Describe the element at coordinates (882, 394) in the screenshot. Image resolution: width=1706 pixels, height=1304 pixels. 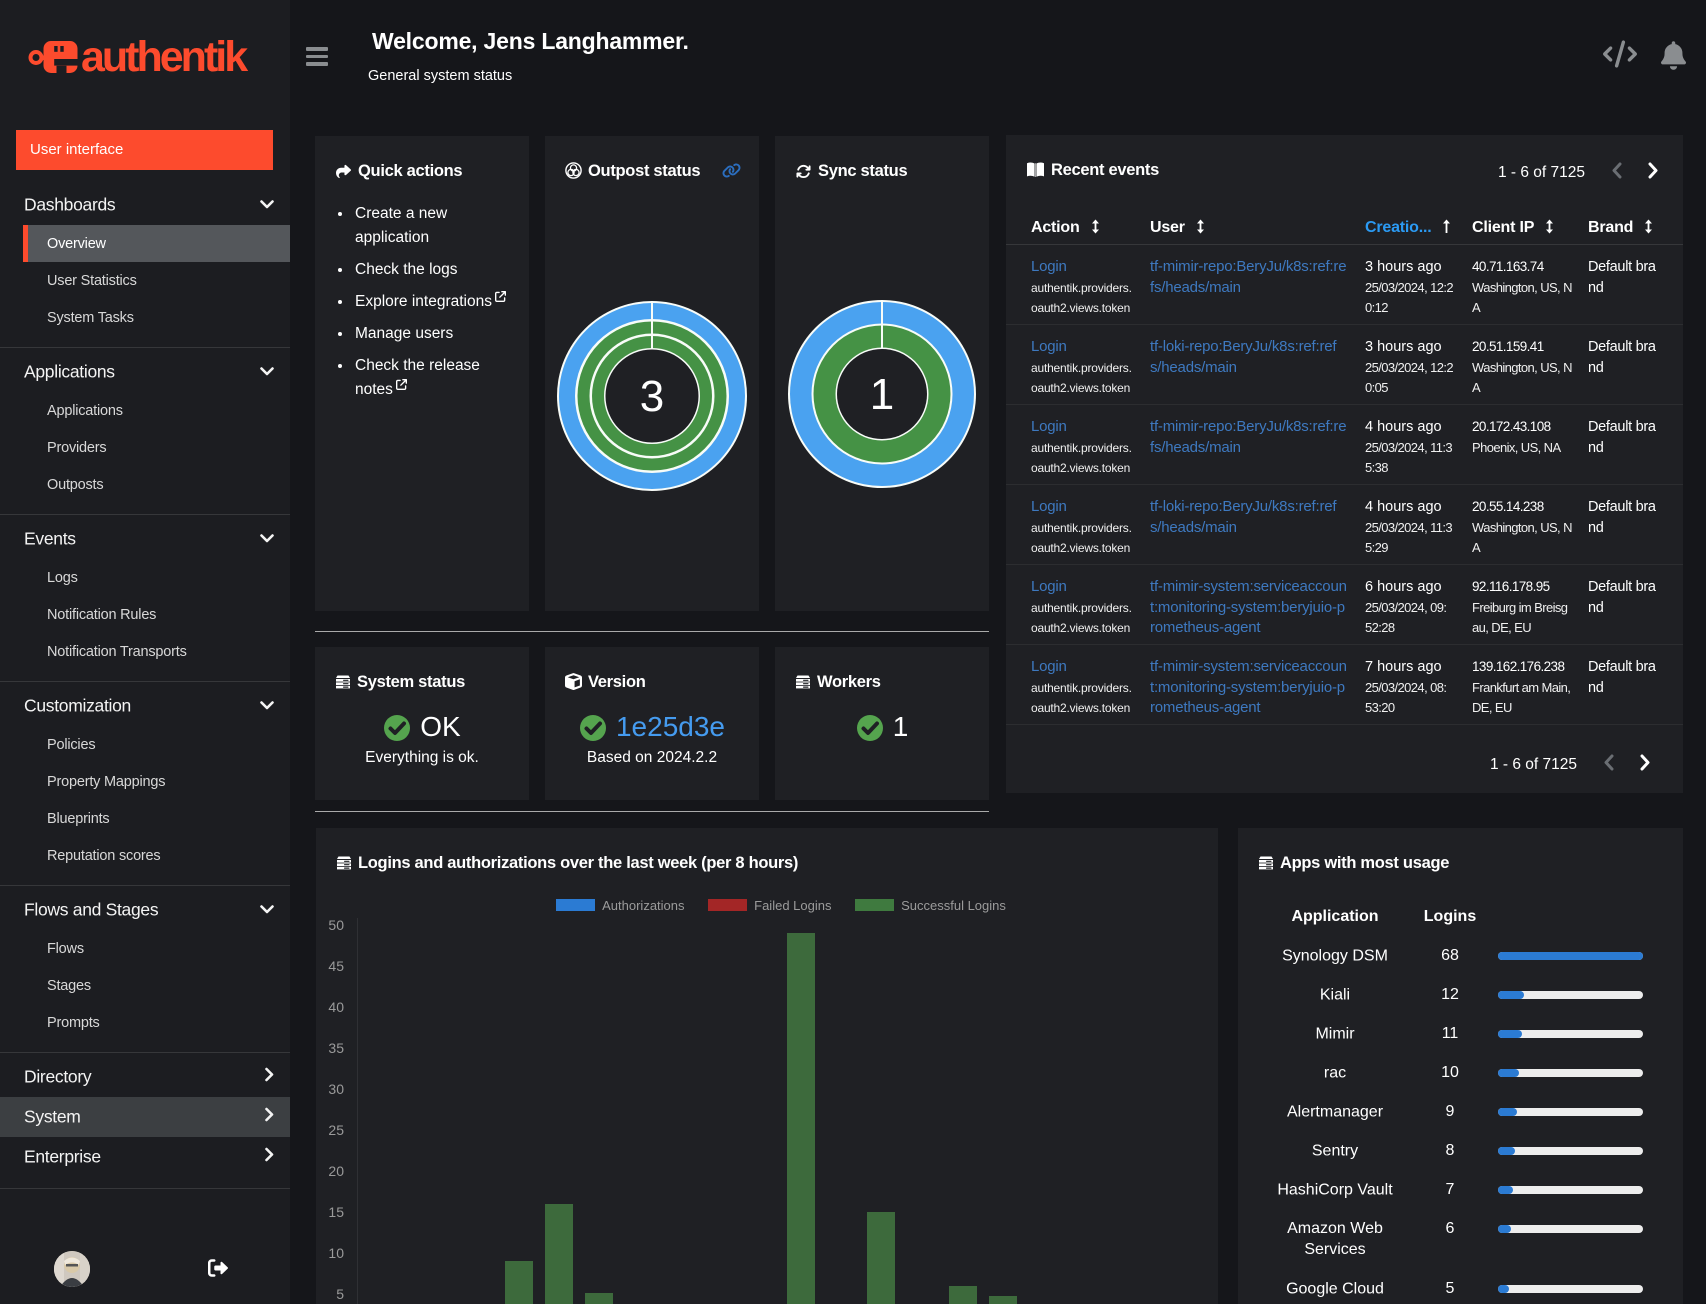
I see `svg-text: 1` at that location.